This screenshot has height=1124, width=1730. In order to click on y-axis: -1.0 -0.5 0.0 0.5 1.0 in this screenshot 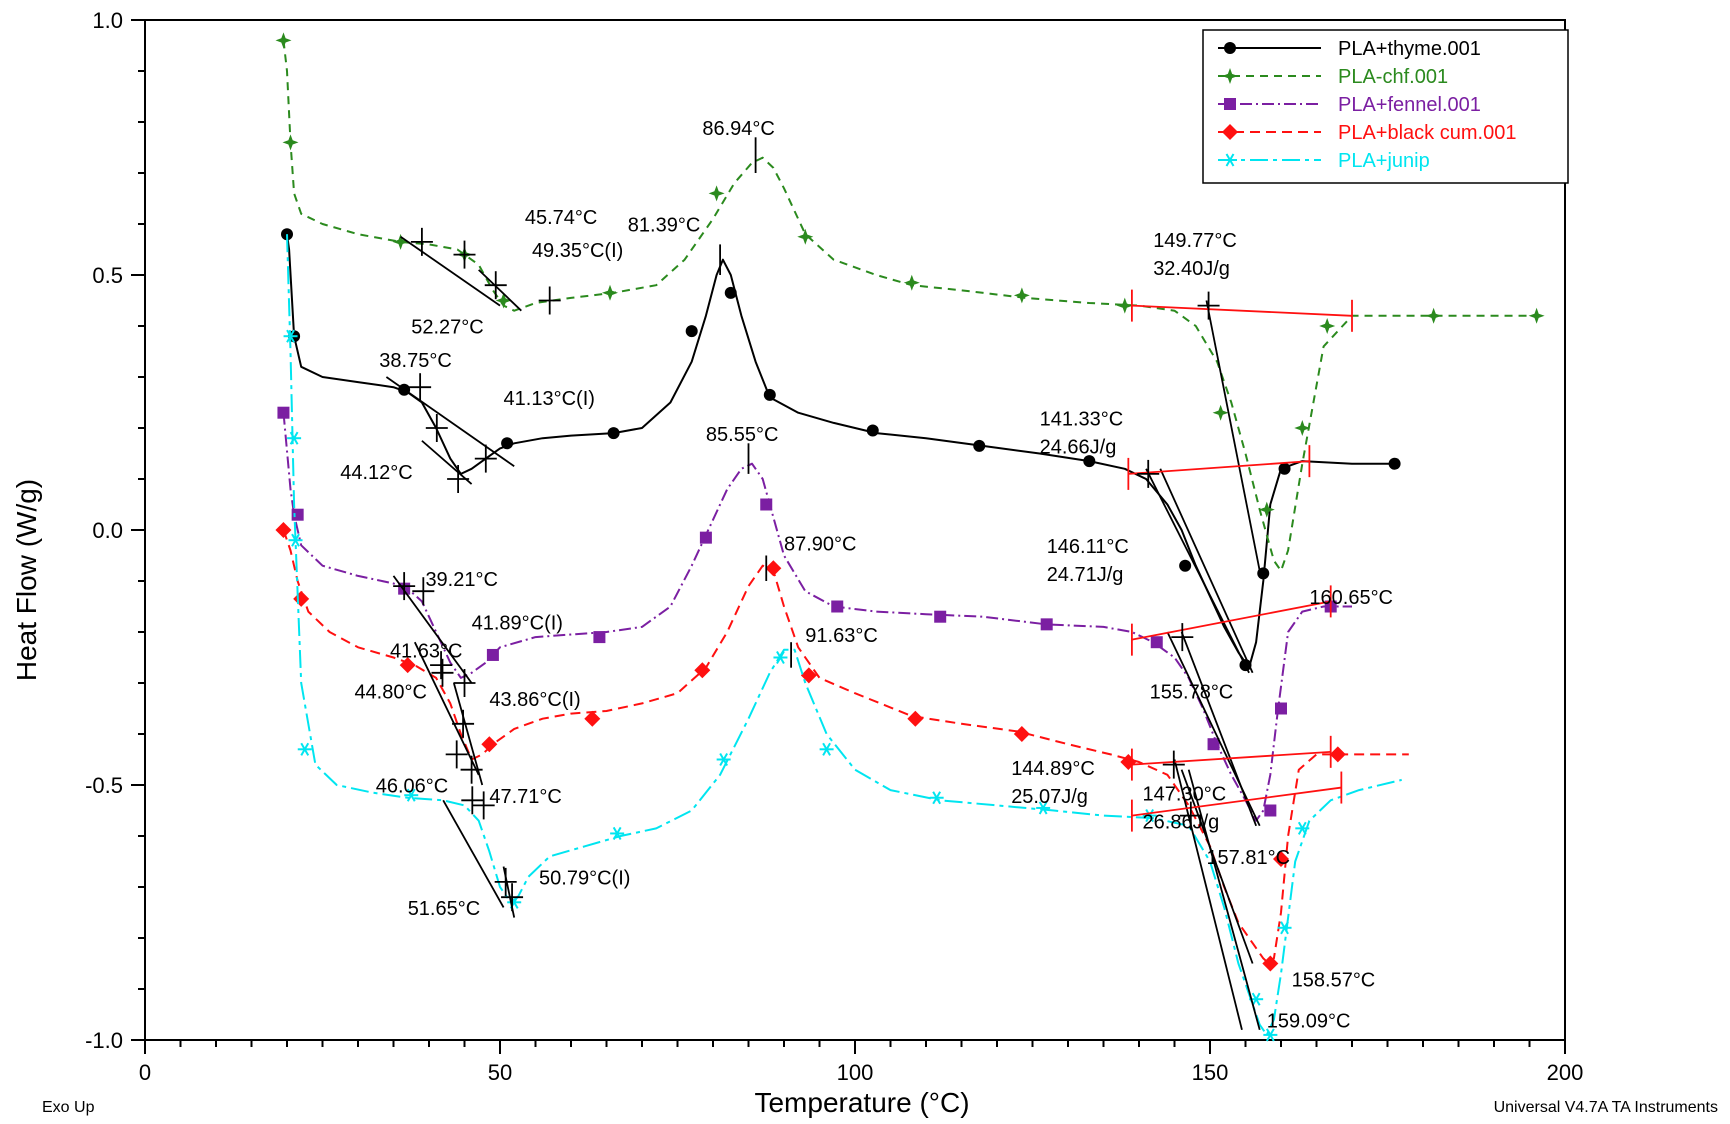, I will do `click(115, 530)`.